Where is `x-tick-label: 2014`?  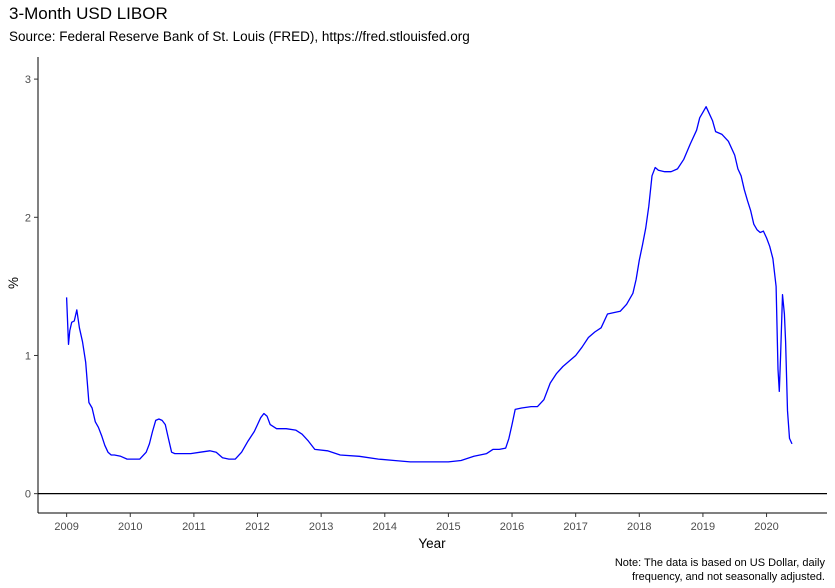
x-tick-label: 2014 is located at coordinates (385, 527).